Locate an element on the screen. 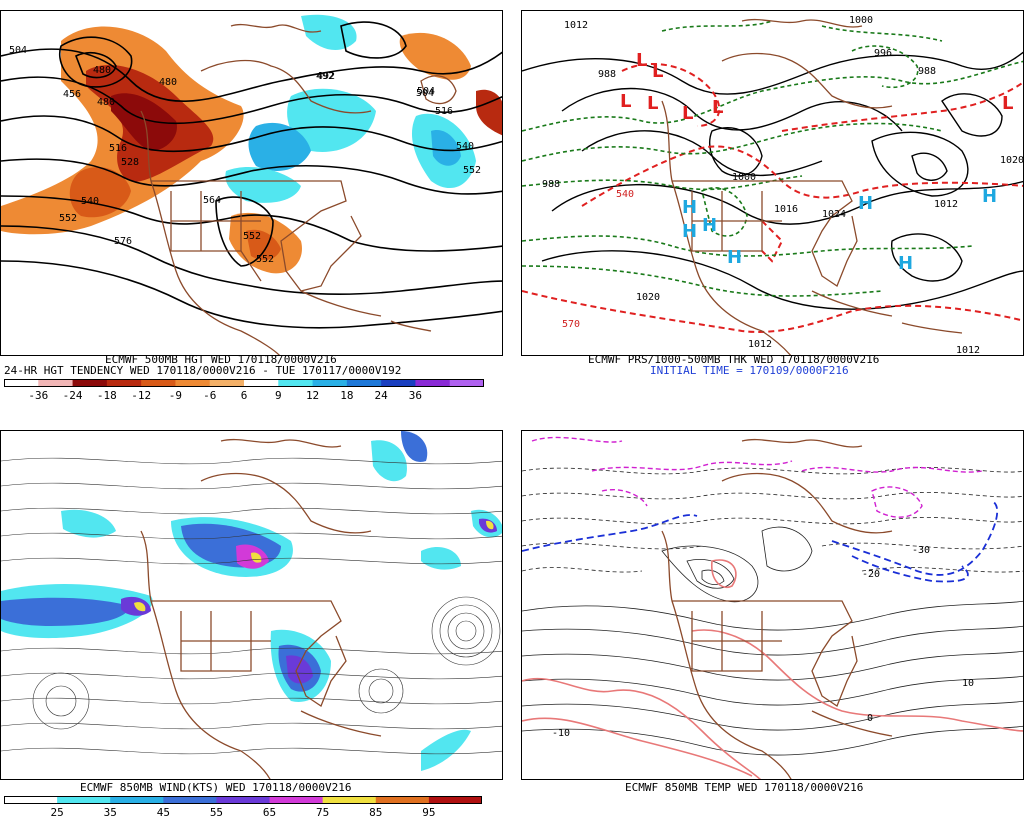 The image size is (1024, 819). colorbar-height-tendency-labels: -36 -24 -18 -12 -9 -6 6 9 12 18 24 36 is located at coordinates (244, 395).